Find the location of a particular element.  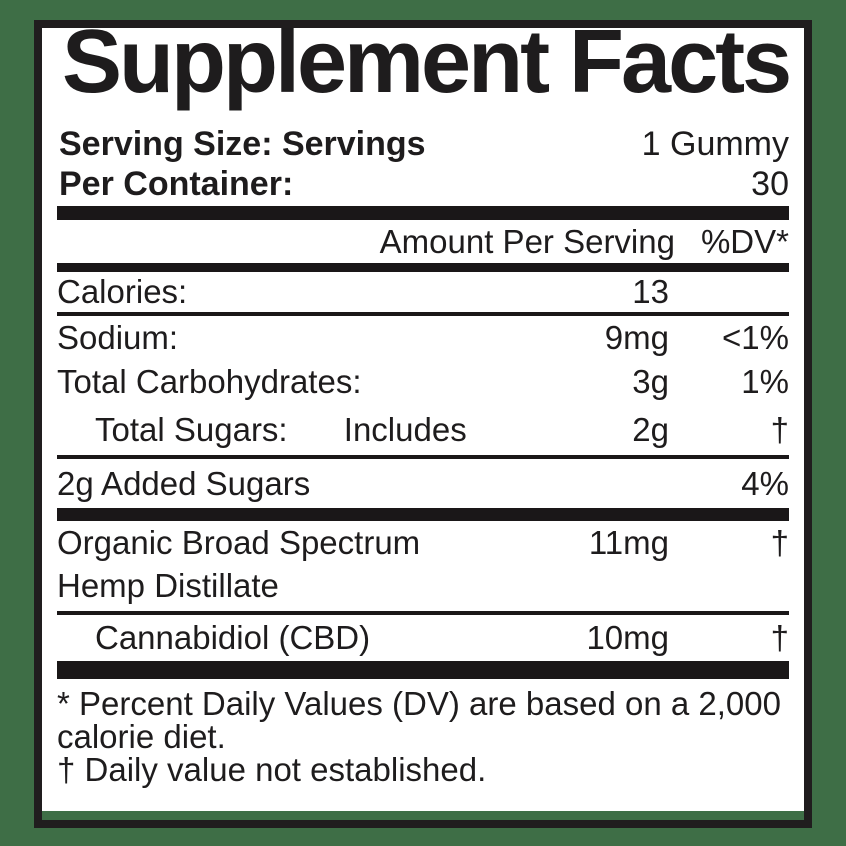

nutrient-name: Sodium: is located at coordinates (118, 337).